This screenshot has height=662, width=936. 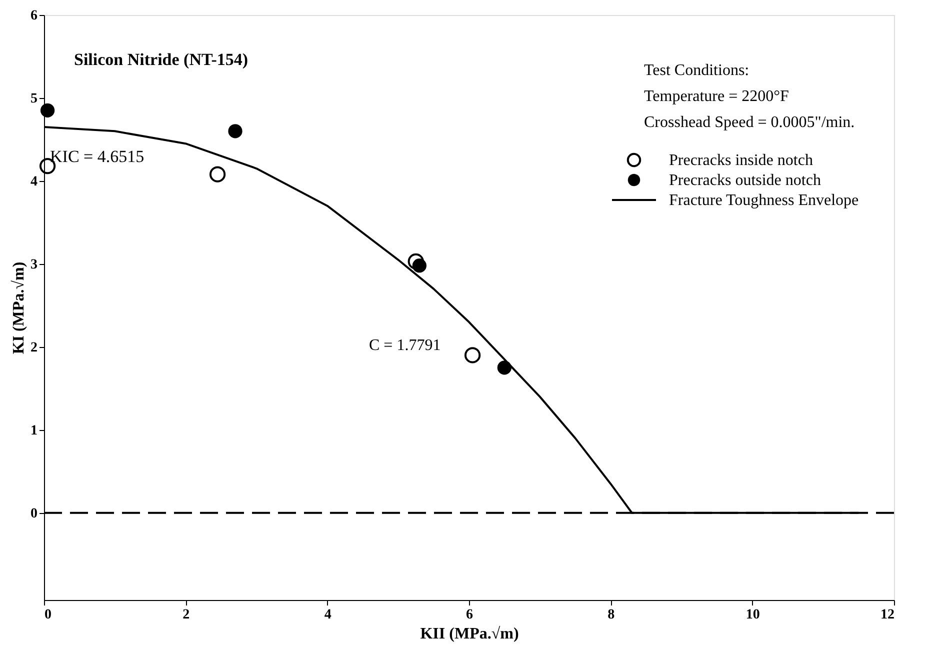 What do you see at coordinates (405, 345) in the screenshot?
I see `annotation: C = 1.7791` at bounding box center [405, 345].